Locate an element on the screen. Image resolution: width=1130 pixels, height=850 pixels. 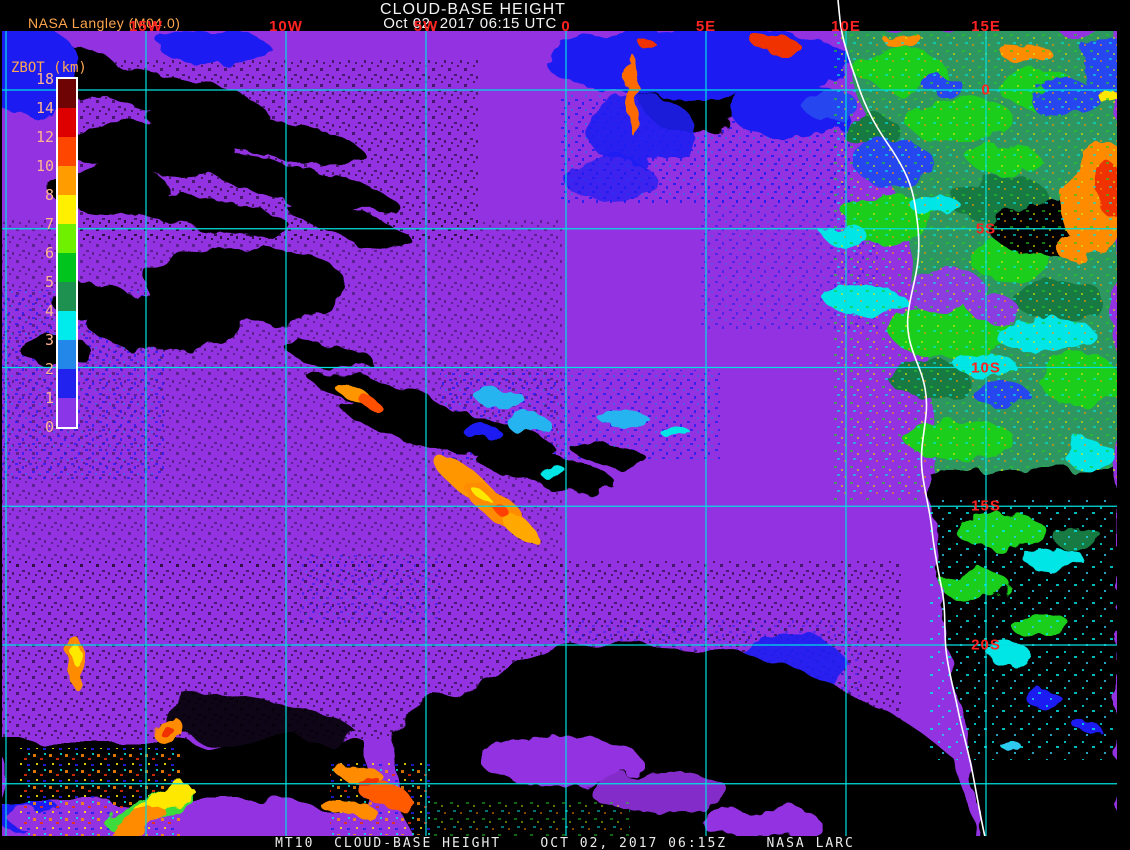
colorbar-tick-5: 5 is located at coordinates (49, 282).